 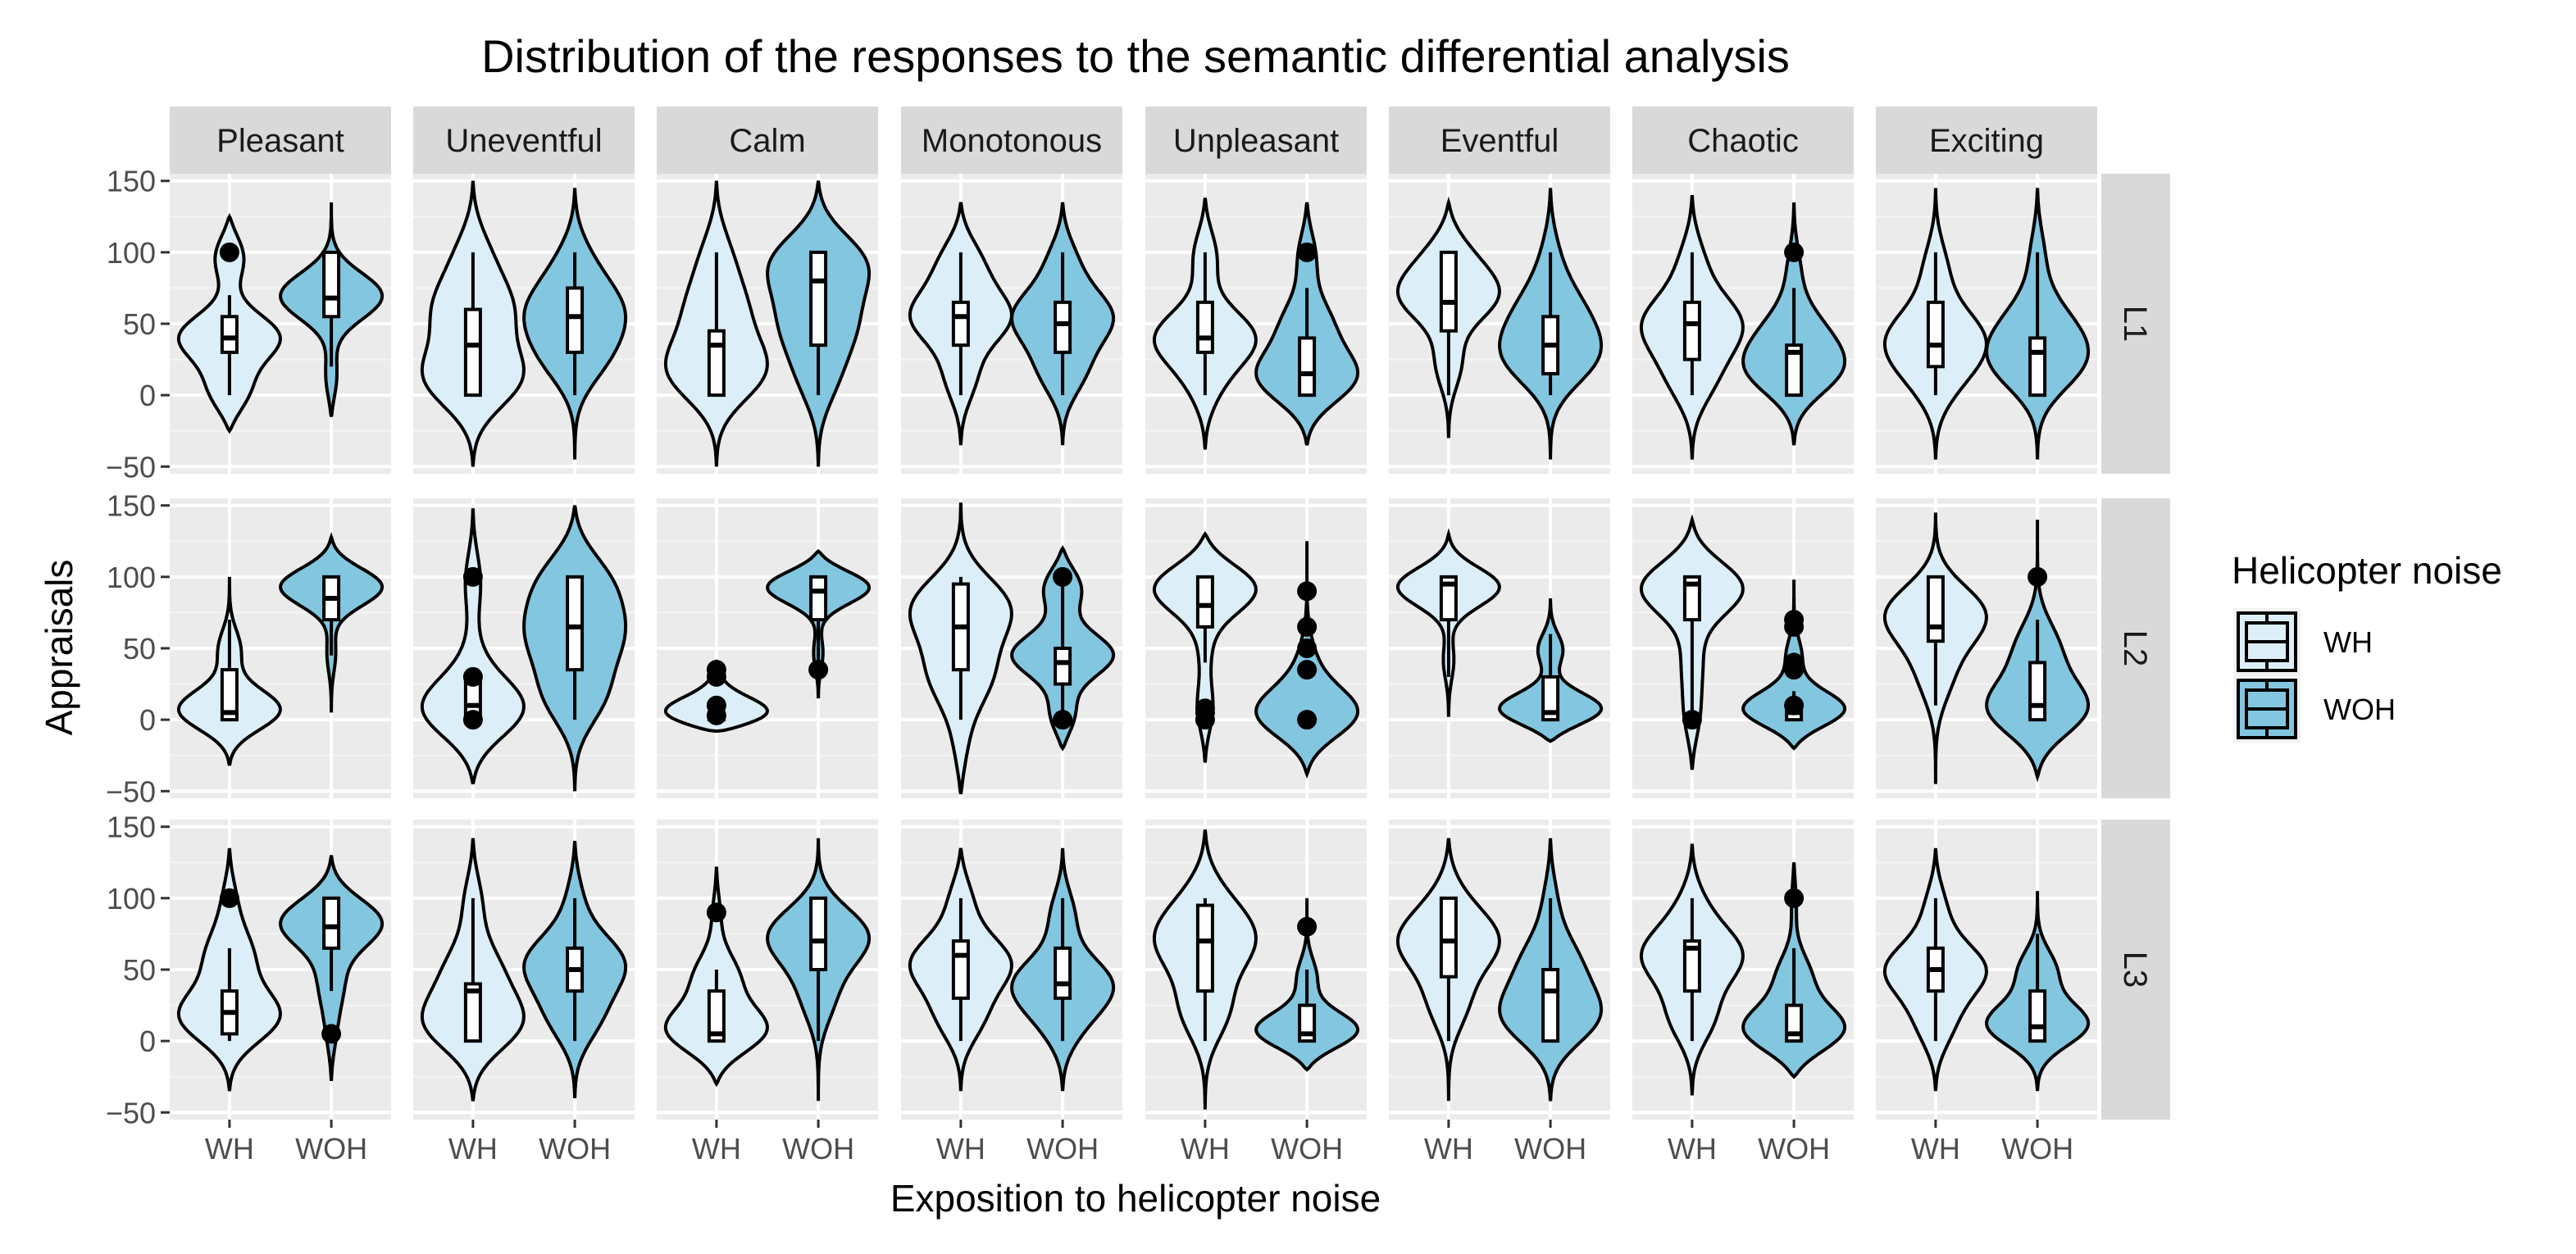 I want to click on box-eventful-l1-wh, so click(x=1448, y=291).